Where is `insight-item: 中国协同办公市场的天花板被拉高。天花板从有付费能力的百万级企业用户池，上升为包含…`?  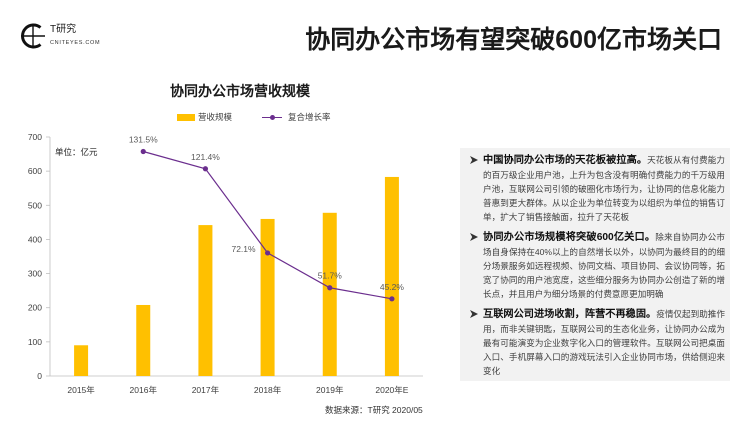 insight-item: 中国协同办公市场的天花板被拉高。天花板从有付费能力的百万级企业用户池，上升为包含… is located at coordinates (592, 188).